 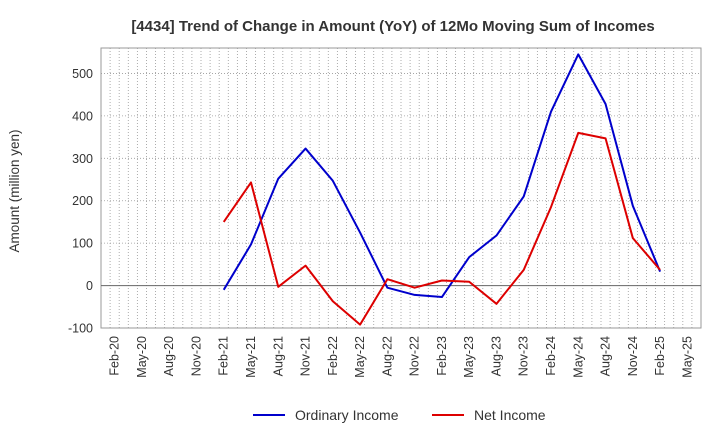 What do you see at coordinates (633, 356) in the screenshot?
I see `x-tick-label: Nov-24` at bounding box center [633, 356].